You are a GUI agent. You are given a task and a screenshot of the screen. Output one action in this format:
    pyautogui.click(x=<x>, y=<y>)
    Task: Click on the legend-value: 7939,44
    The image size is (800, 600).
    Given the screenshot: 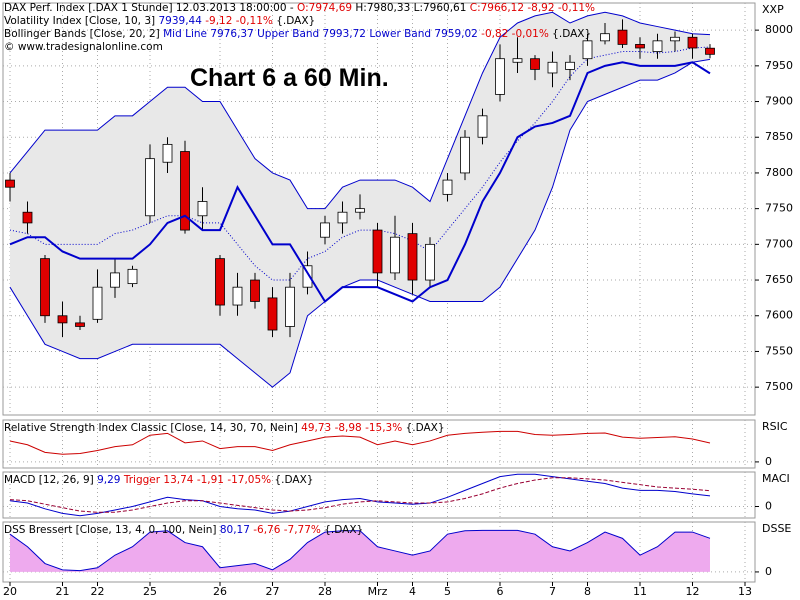 What is the action you would take?
    pyautogui.click(x=180, y=21)
    